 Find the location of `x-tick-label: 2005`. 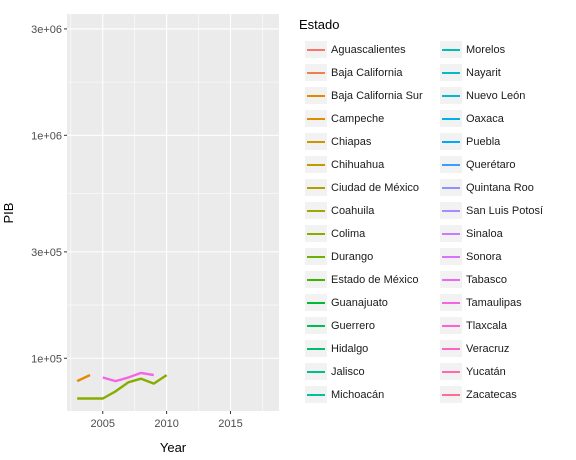

x-tick-label: 2005 is located at coordinates (103, 424).